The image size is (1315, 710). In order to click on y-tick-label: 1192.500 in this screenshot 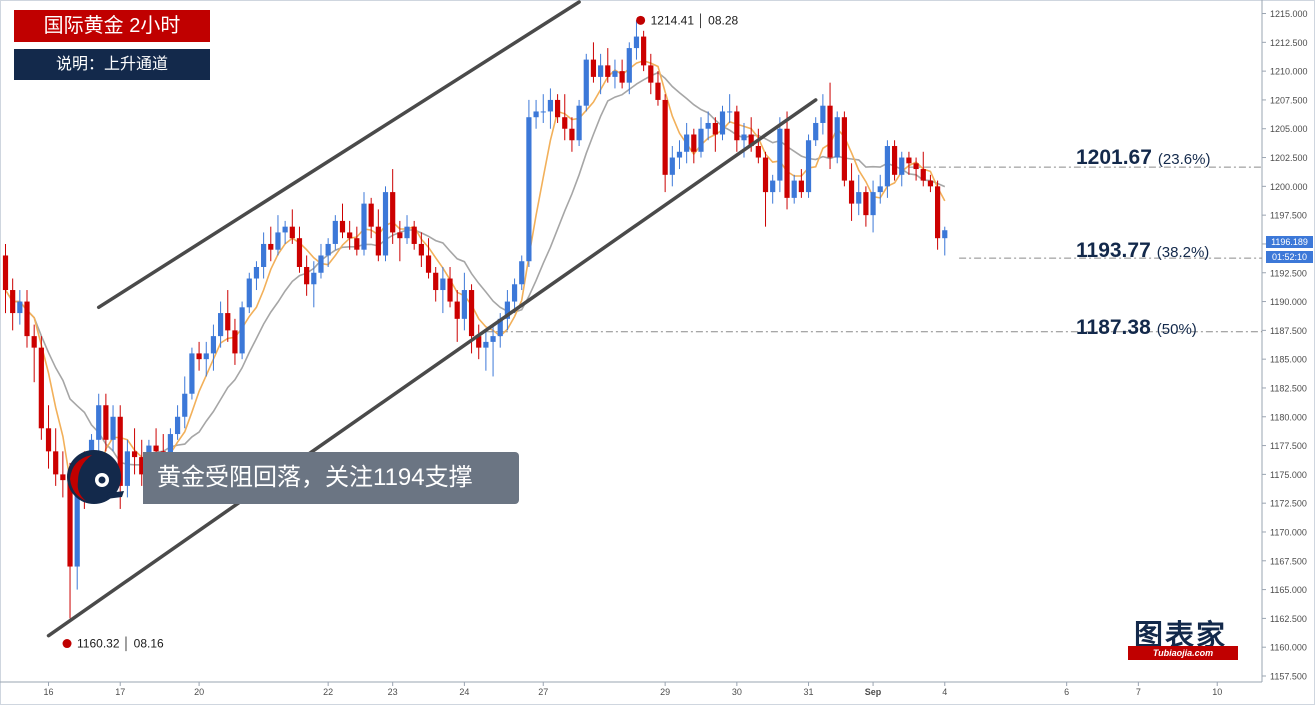, I will do `click(1288, 273)`.